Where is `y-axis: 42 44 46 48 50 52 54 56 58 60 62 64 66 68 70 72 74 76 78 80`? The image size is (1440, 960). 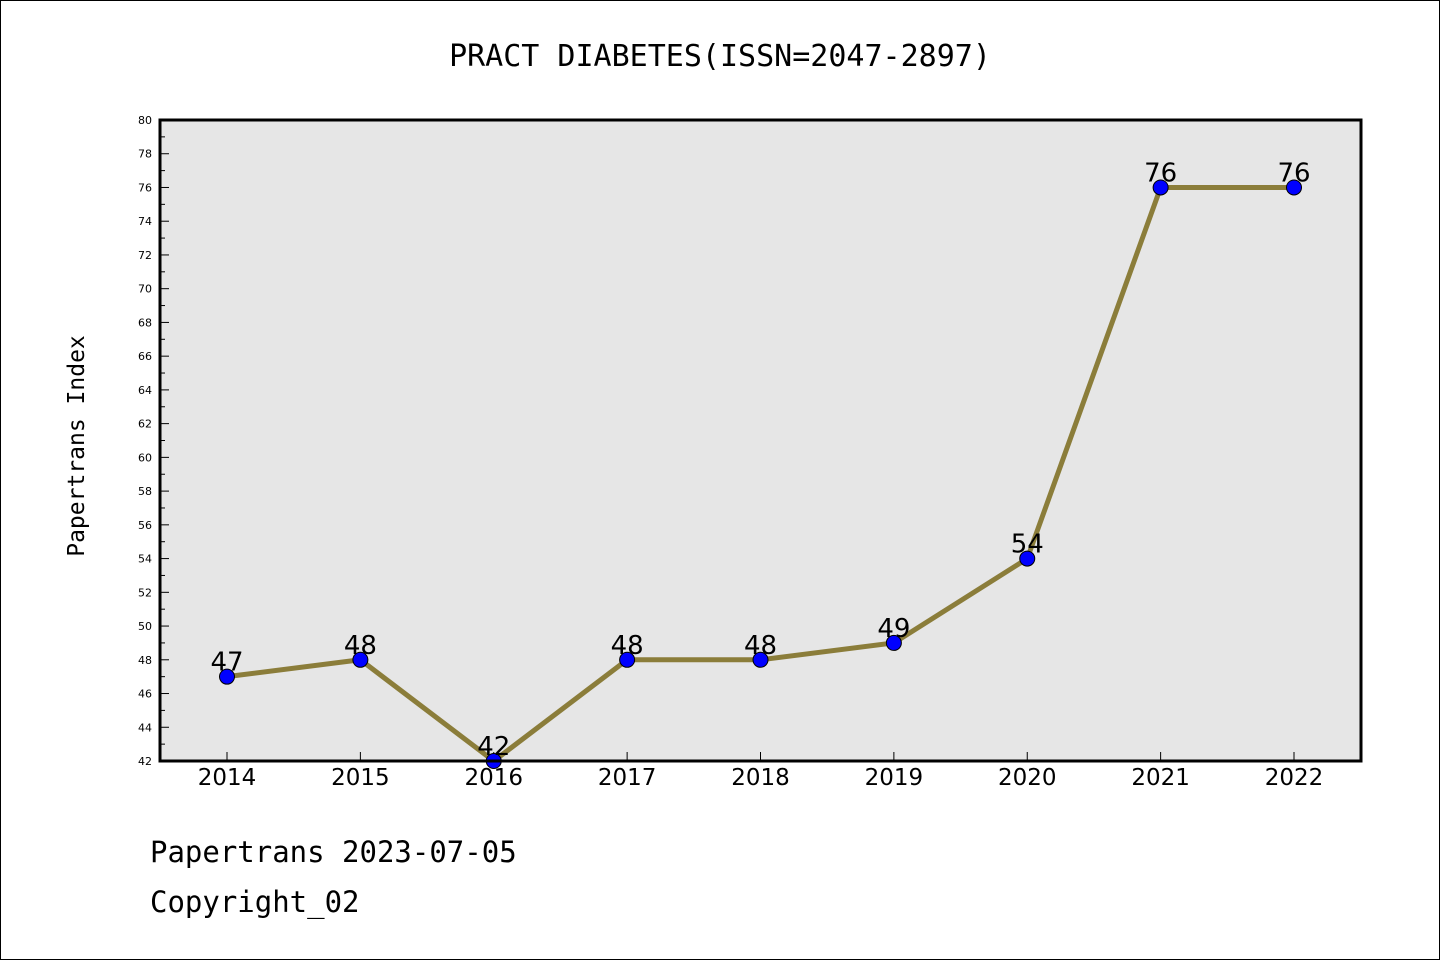
y-axis: 42 44 46 48 50 52 54 56 58 60 62 64 66 68 70 72 74 76 78 80 is located at coordinates (153, 441).